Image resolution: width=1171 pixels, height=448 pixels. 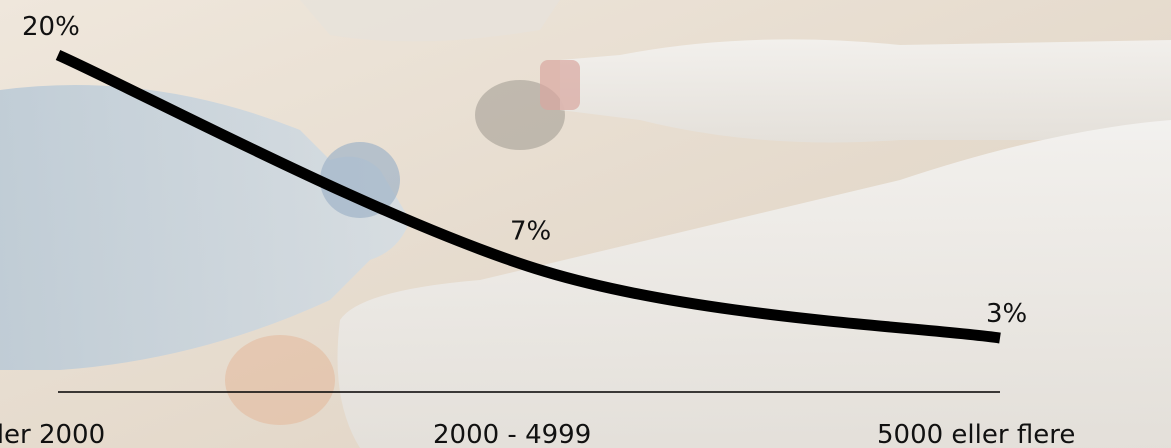 I want to click on data-label: 3%, so click(x=1006, y=314).